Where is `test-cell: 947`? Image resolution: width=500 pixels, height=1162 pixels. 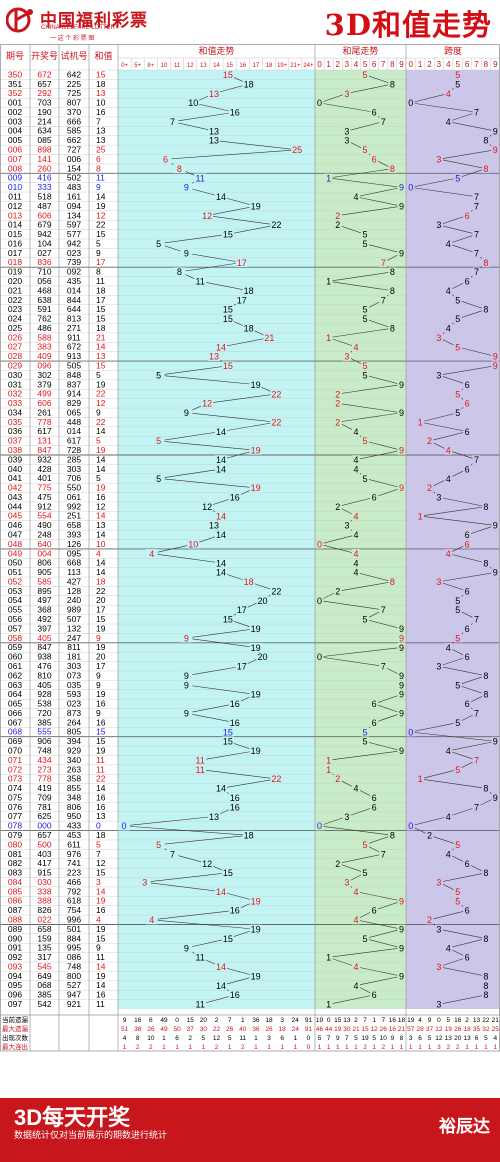 test-cell: 947 is located at coordinates (74, 995).